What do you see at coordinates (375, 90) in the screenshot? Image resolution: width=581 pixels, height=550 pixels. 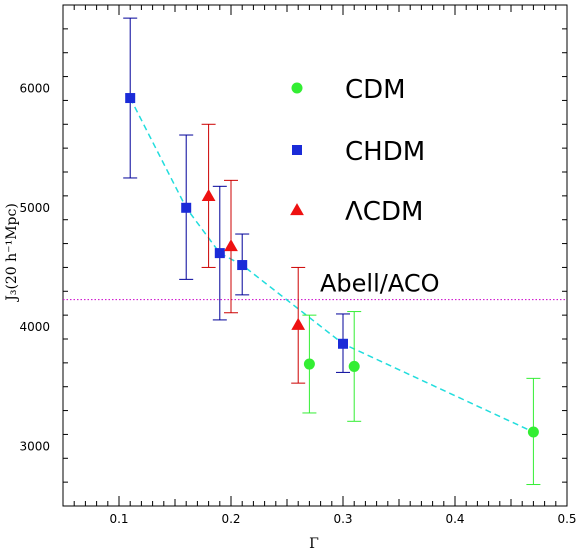 I see `legend-cdm-label: CDM` at bounding box center [375, 90].